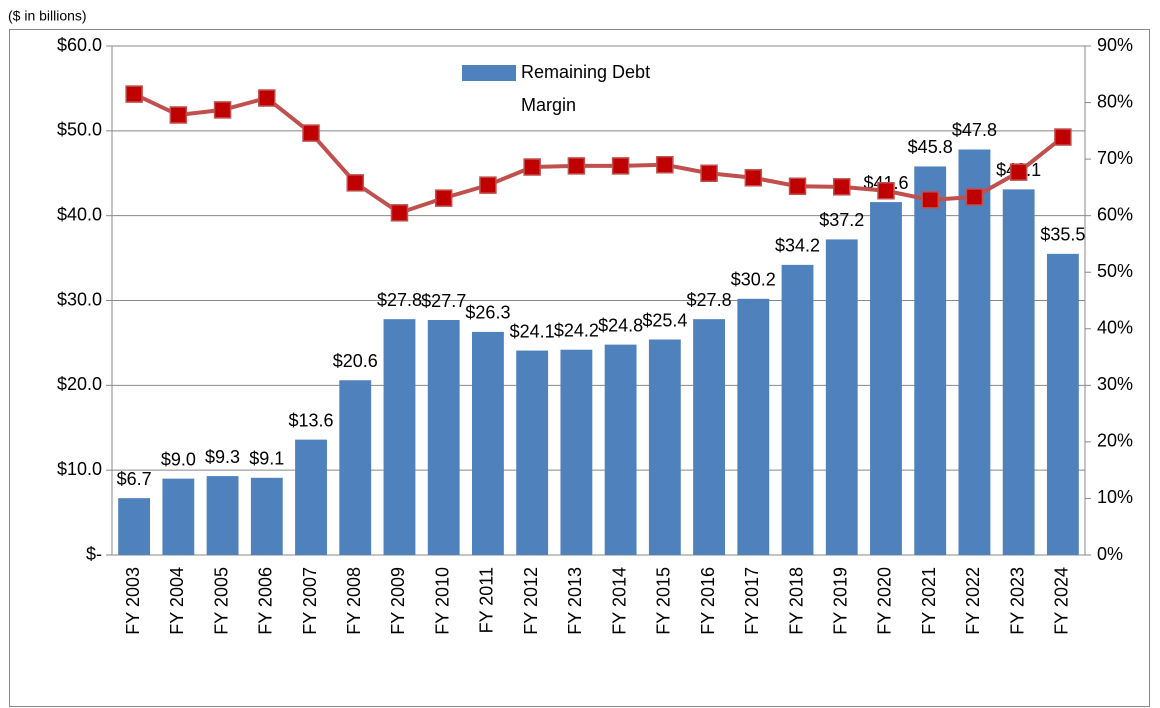 This screenshot has height=708, width=1160. What do you see at coordinates (94, 554) in the screenshot?
I see `y-tick-label: $-` at bounding box center [94, 554].